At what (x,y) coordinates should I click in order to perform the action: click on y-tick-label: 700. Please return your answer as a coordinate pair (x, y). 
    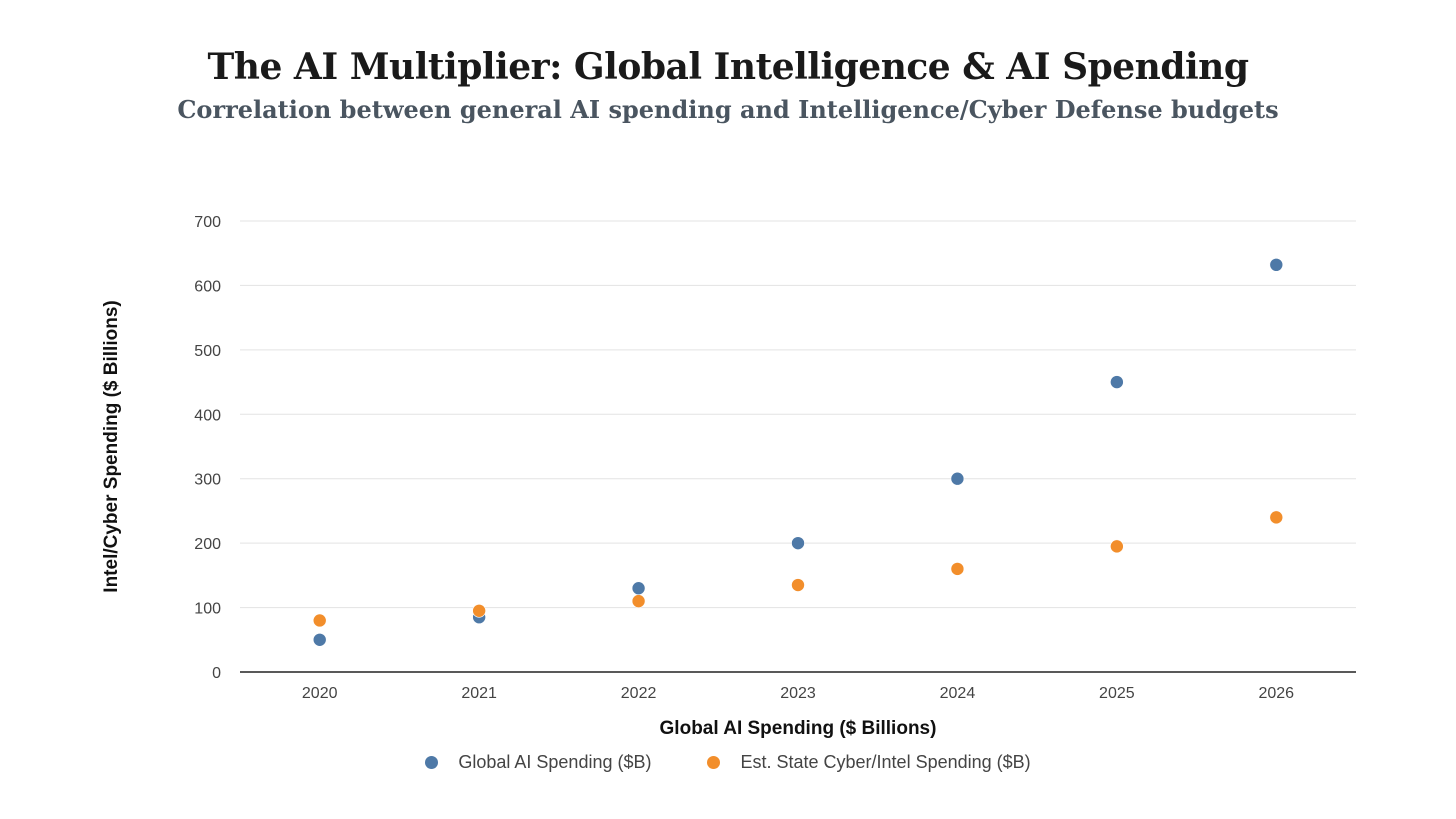
    Looking at the image, I should click on (207, 222).